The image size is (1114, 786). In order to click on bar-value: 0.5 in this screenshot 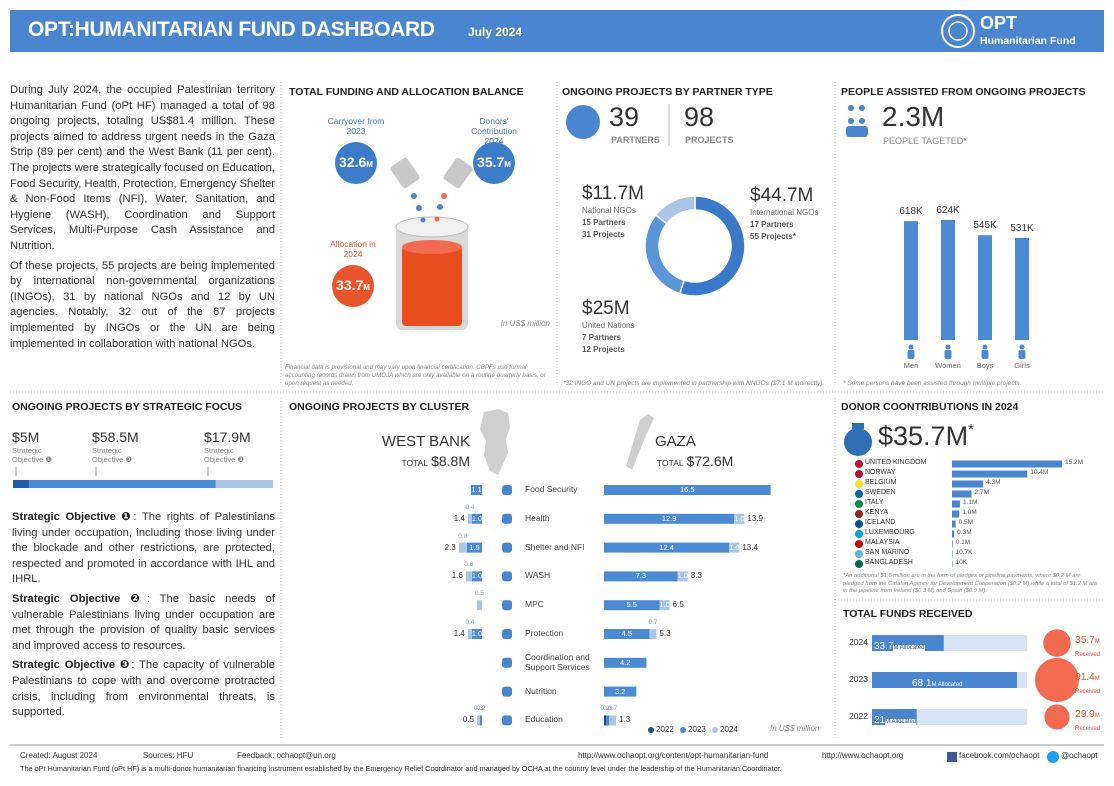, I will do `click(479, 594)`.